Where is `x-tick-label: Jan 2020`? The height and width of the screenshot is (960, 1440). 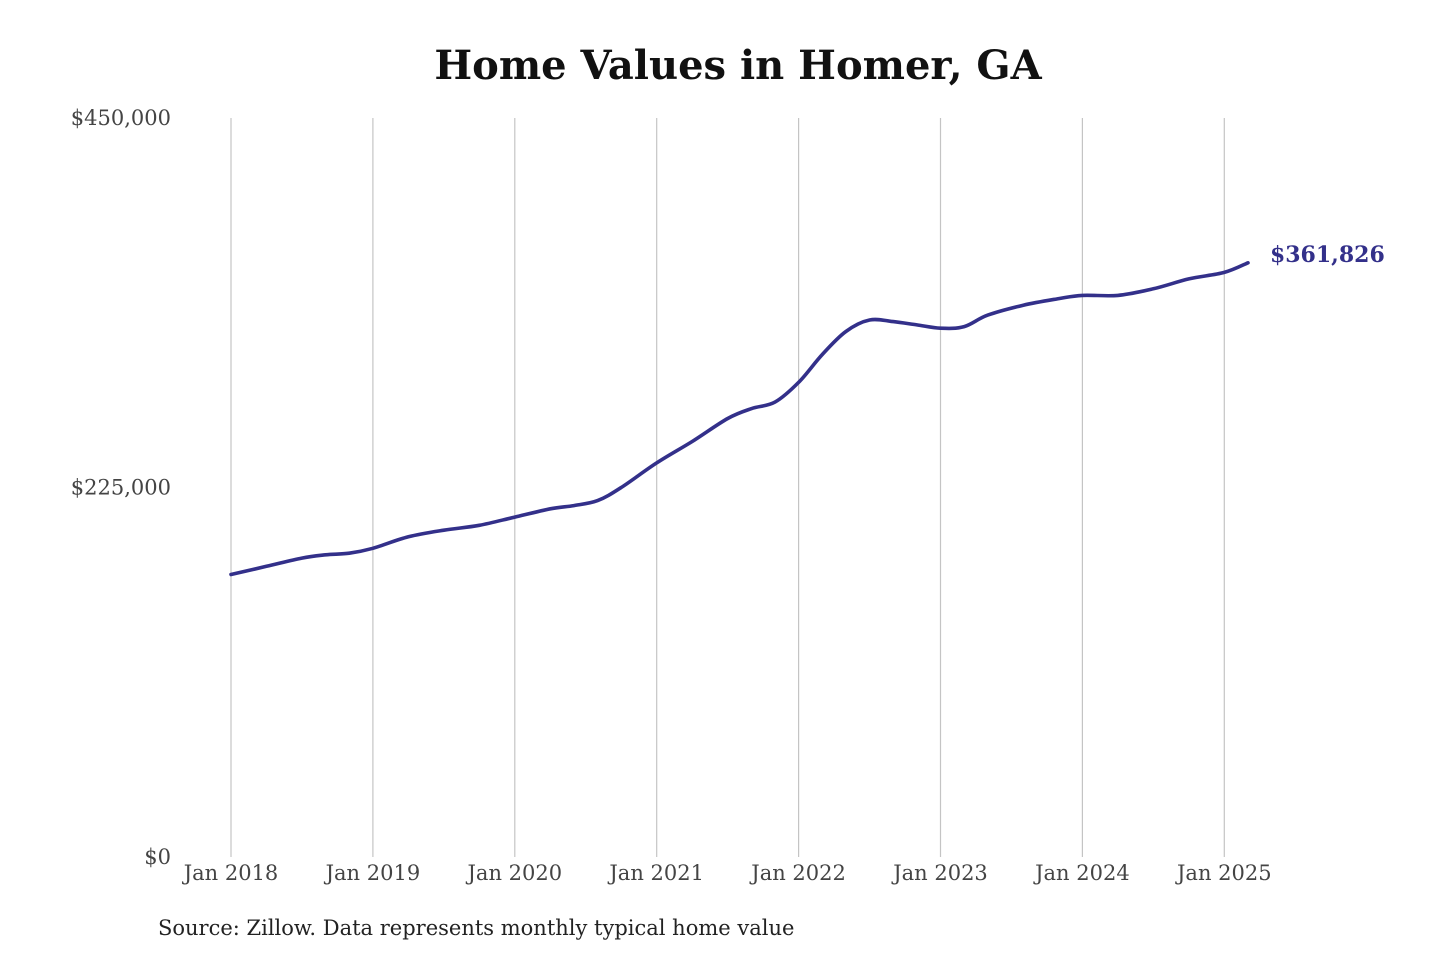
x-tick-label: Jan 2020 is located at coordinates (514, 873).